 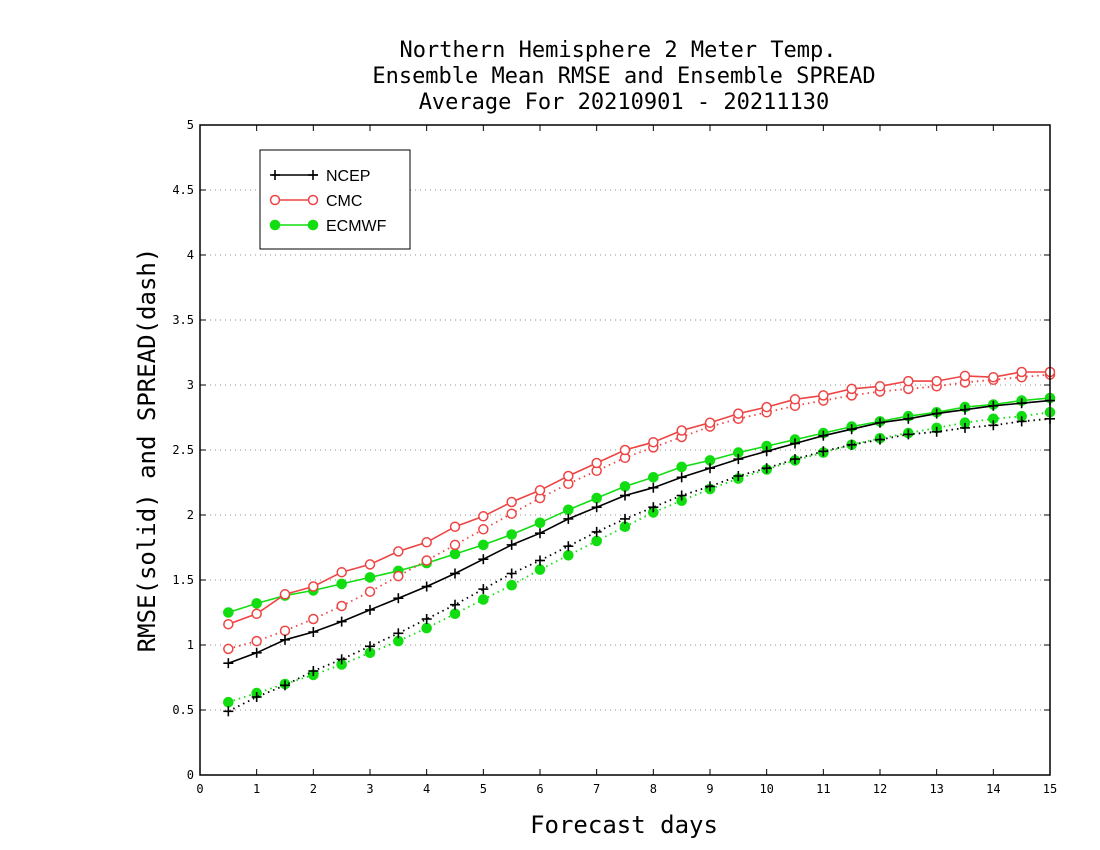 I want to click on y-tick-label: 3, so click(x=190, y=385).